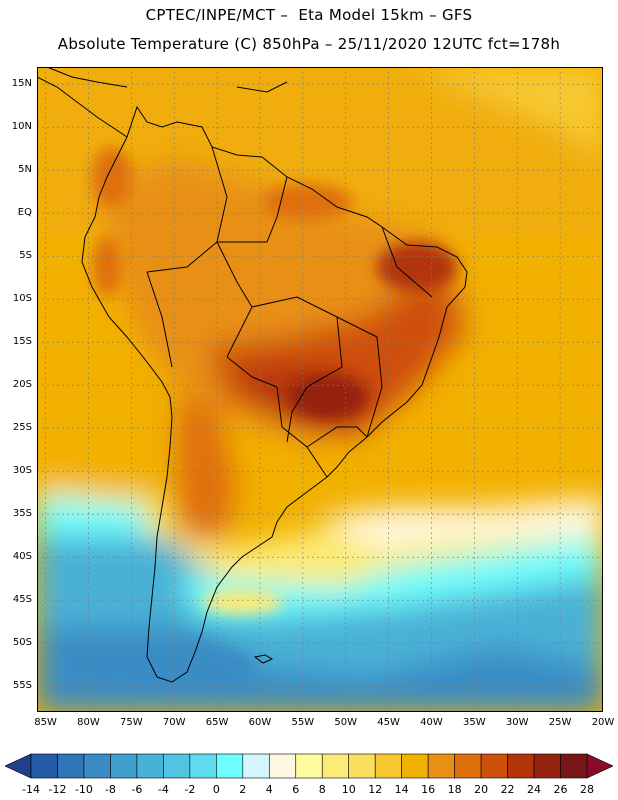  I want to click on colorbar-low-arrow, so click(18, 766).